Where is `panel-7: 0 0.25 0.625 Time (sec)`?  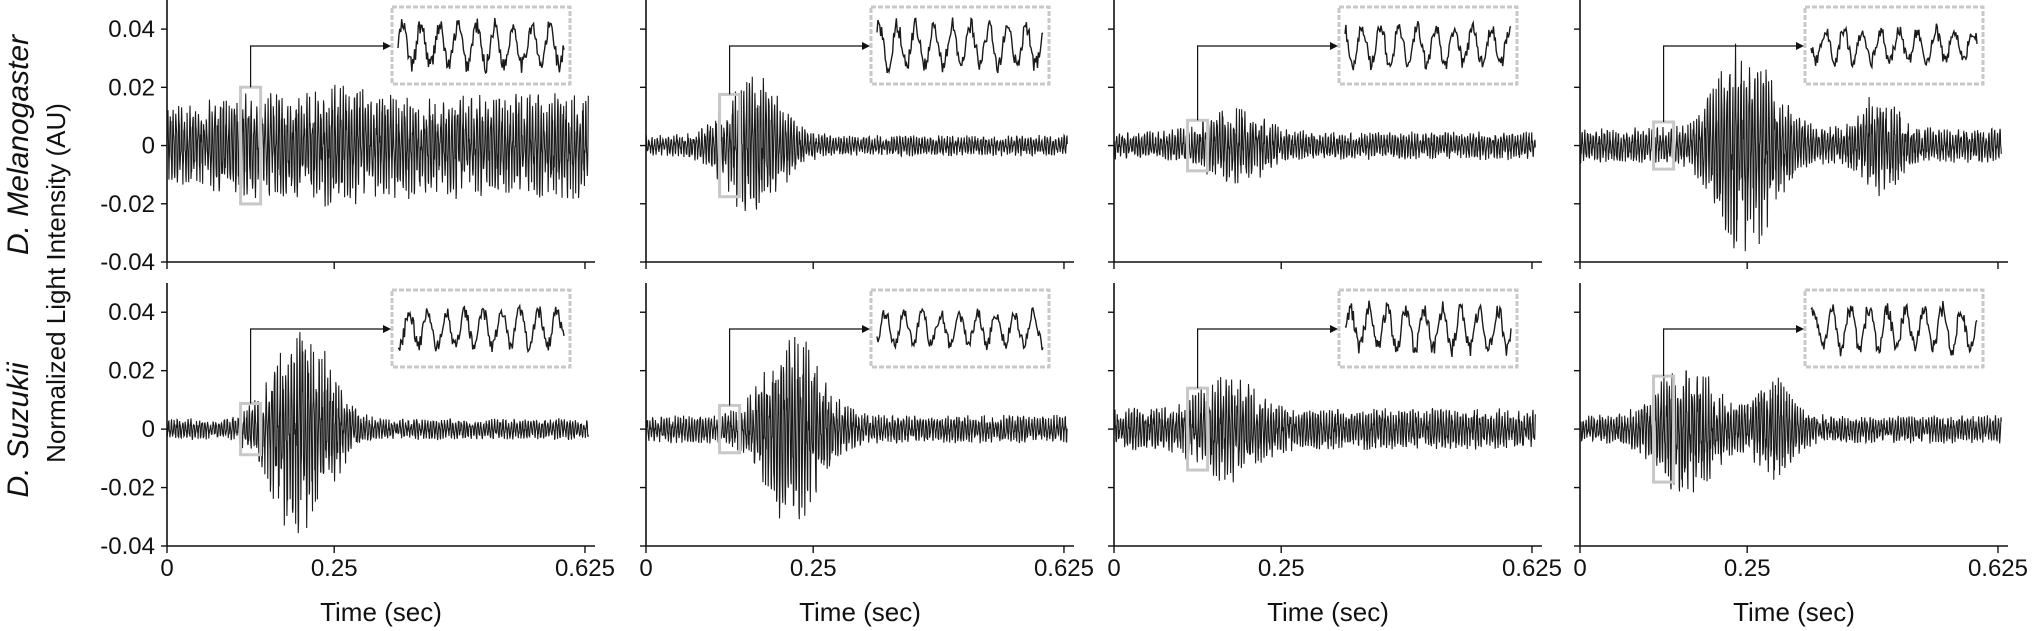 panel-7: 0 0.25 0.625 Time (sec) is located at coordinates (1800, 455).